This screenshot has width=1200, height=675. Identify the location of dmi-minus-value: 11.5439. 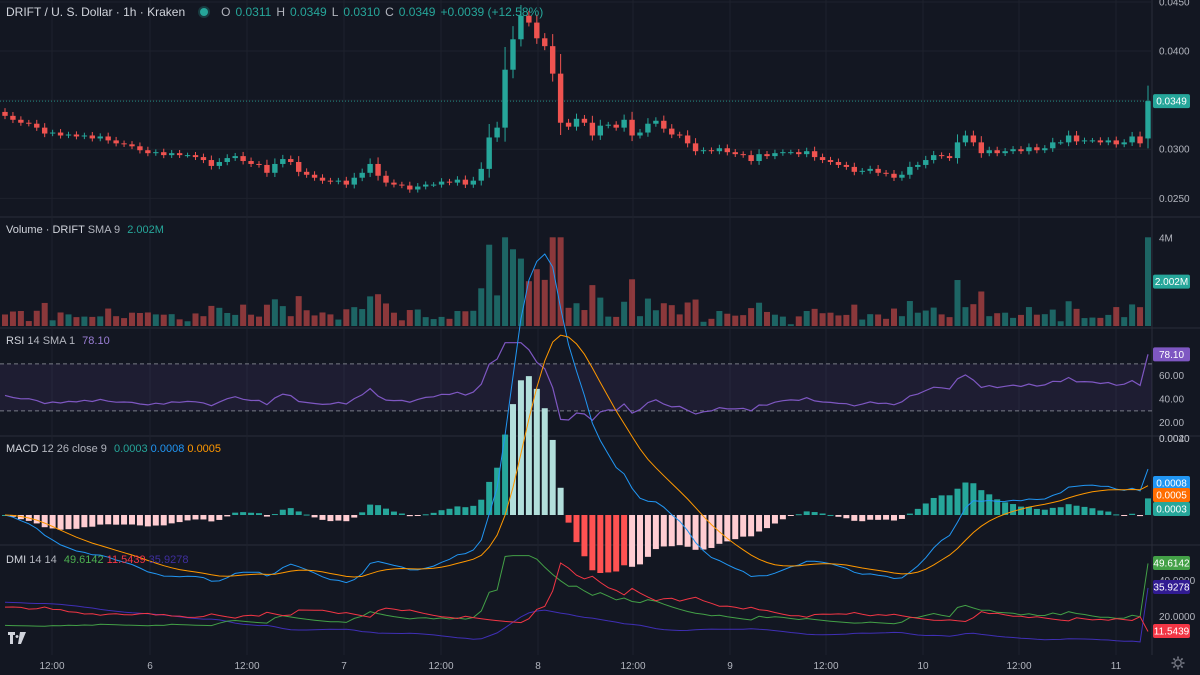
(126, 560).